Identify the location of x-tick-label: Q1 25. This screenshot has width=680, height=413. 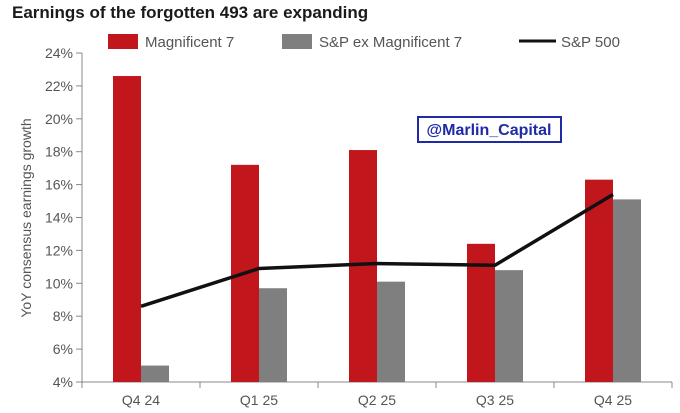
(259, 400).